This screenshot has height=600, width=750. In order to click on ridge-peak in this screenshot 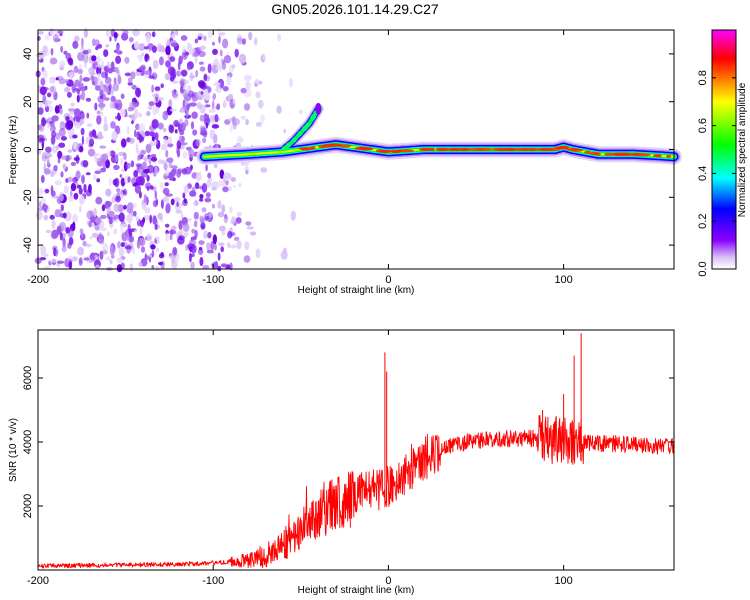, I will do `click(572, 149)`.